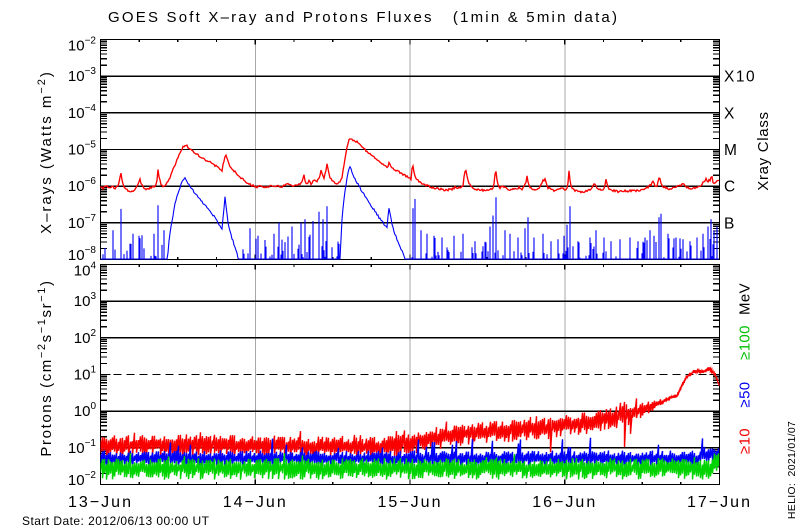 This screenshot has width=800, height=530. I want to click on svg-text: HELIO: 2021/01/07, so click(792, 470).